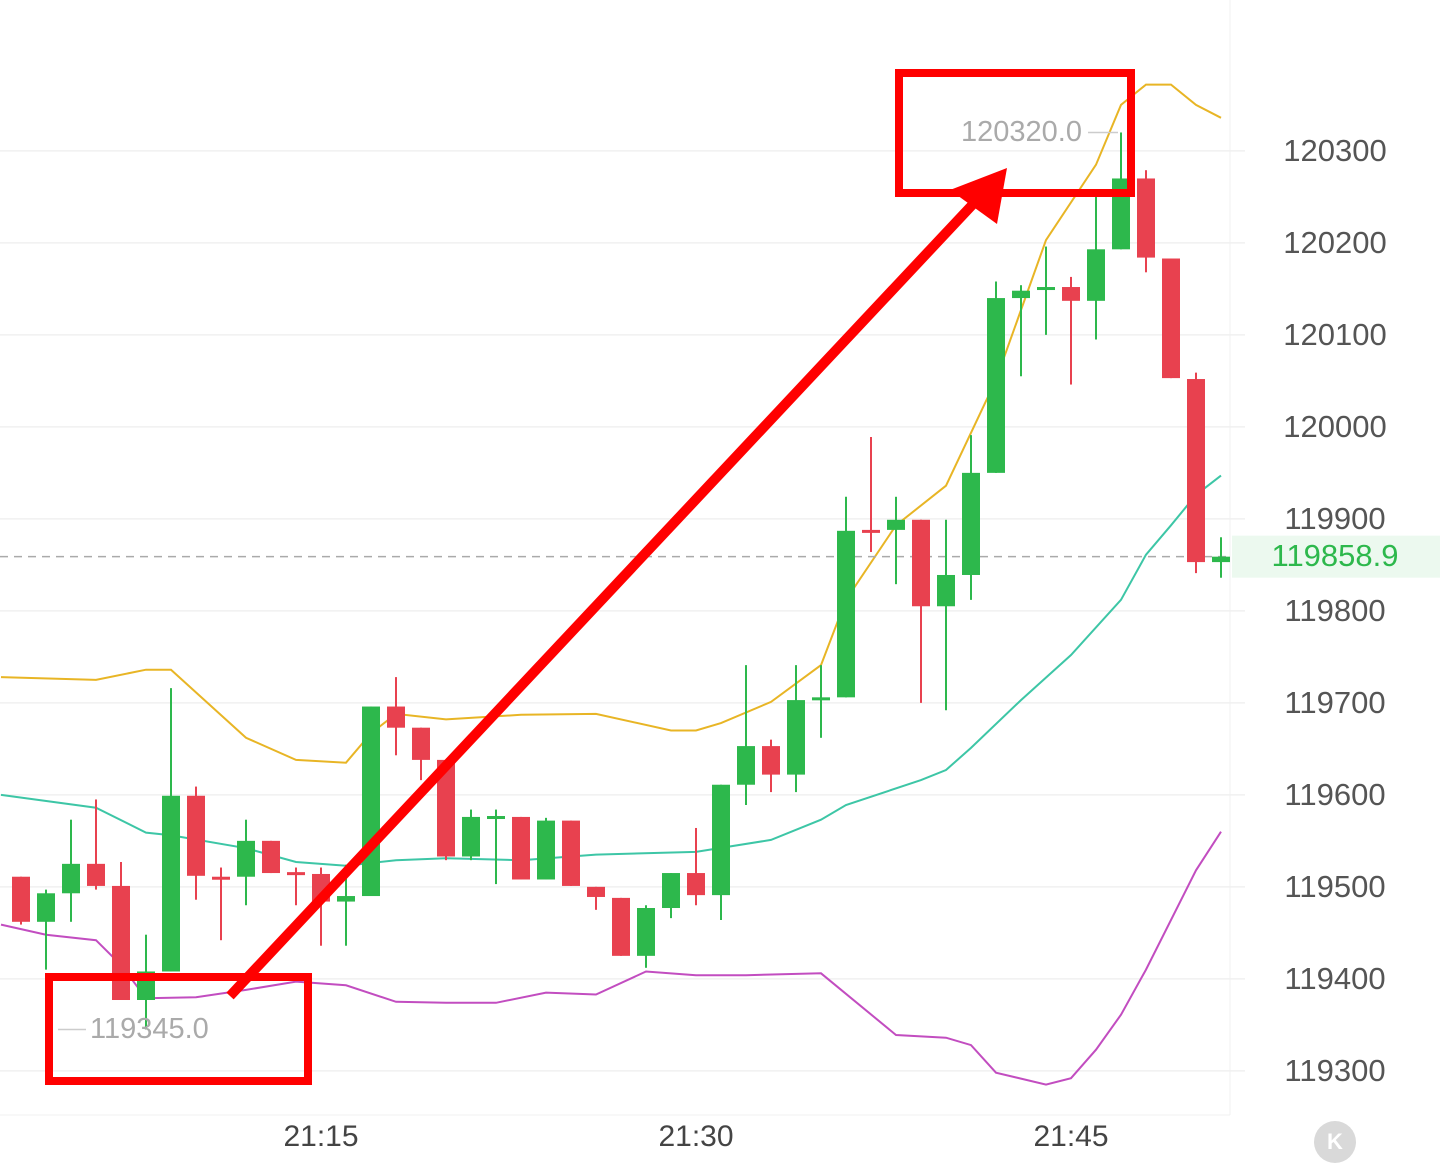  I want to click on annotation-label: 120320.0, so click(1021, 132).